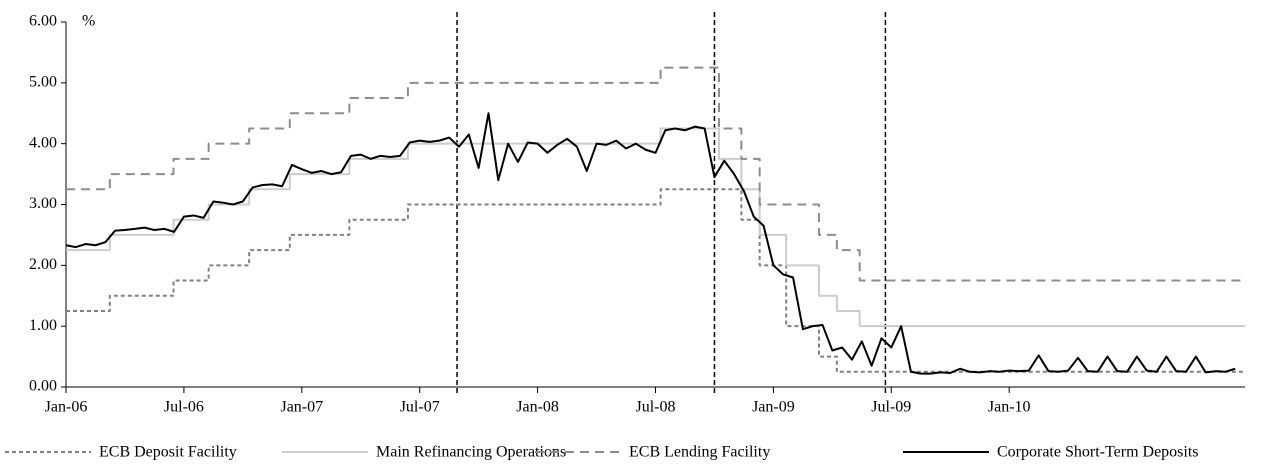  What do you see at coordinates (66, 407) in the screenshot?
I see `x-tick-label: Jan-06` at bounding box center [66, 407].